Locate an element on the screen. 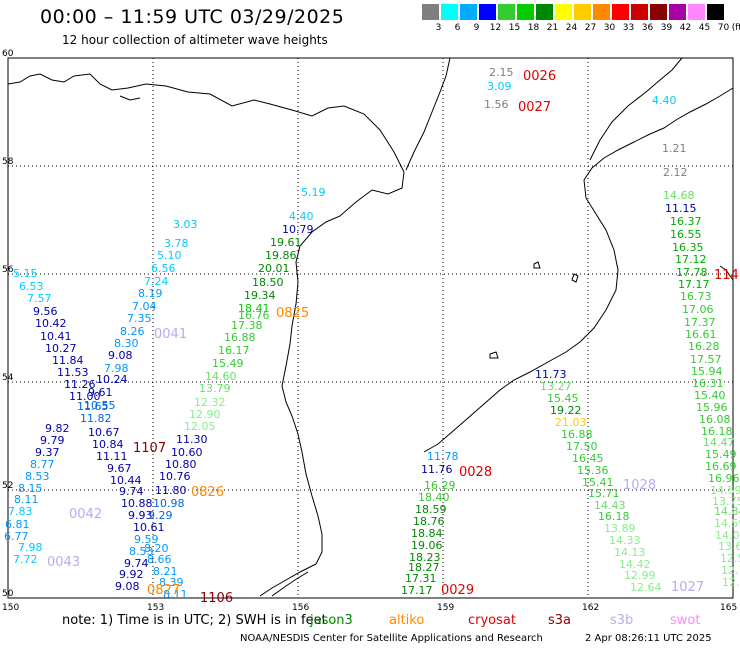 The width and height of the screenshot is (740, 650). wave-height-label: 14.43 is located at coordinates (610, 505).